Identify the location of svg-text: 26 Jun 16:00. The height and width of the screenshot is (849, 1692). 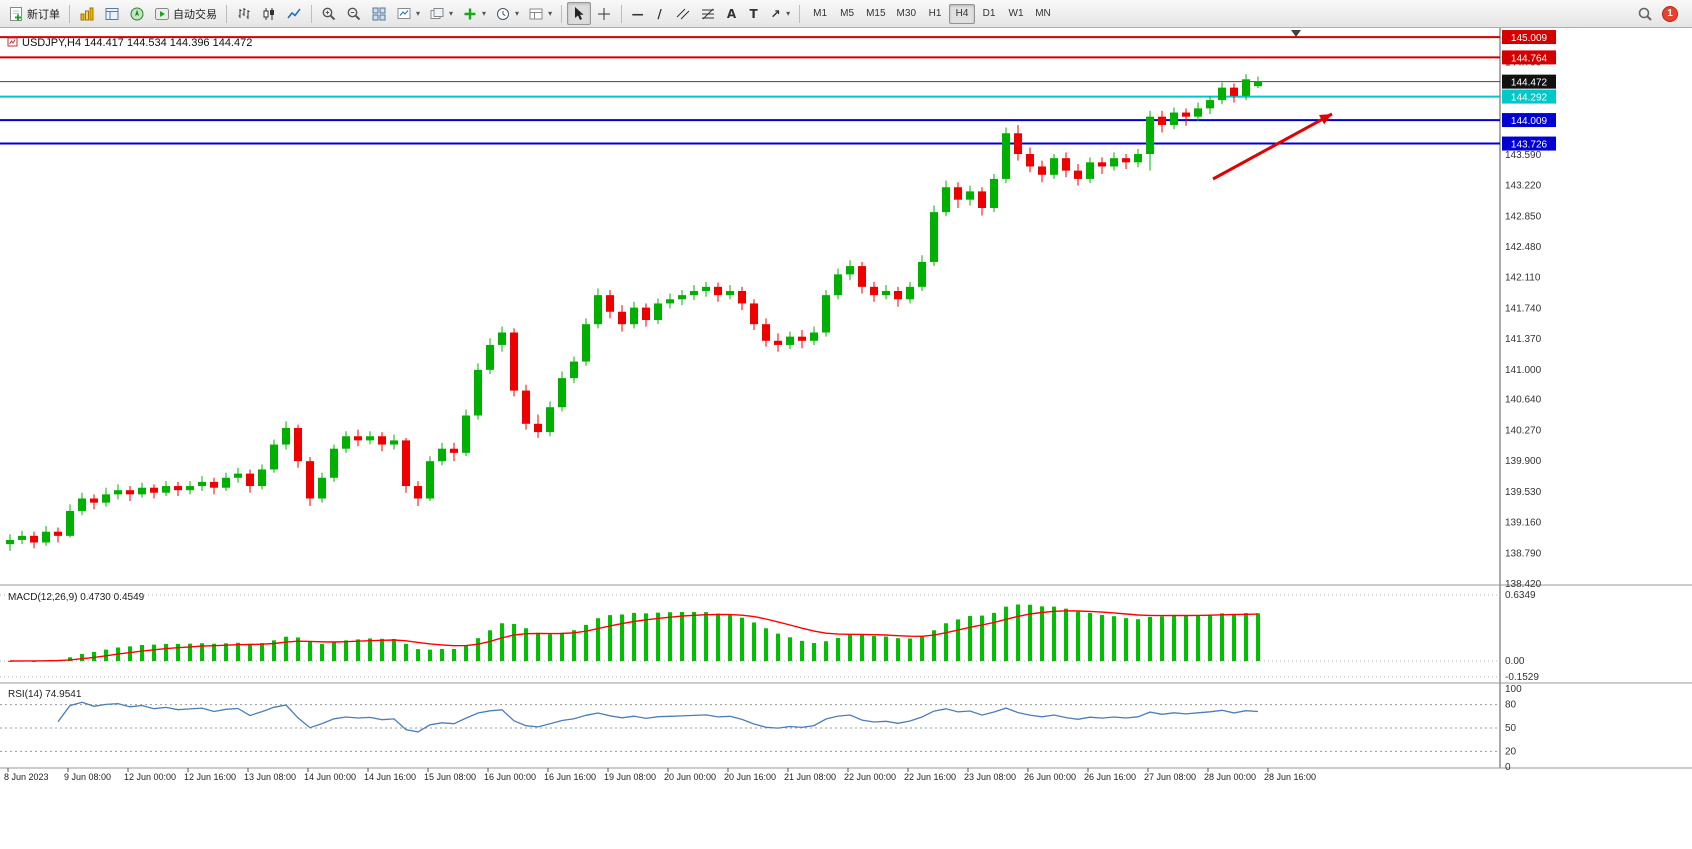
(1110, 777).